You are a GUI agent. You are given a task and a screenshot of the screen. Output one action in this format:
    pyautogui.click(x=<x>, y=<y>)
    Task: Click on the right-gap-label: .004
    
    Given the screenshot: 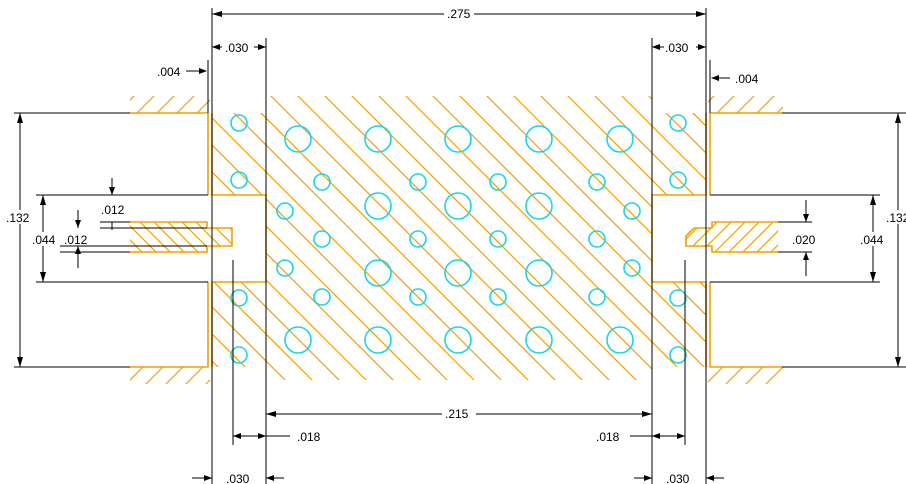 What is the action you would take?
    pyautogui.click(x=747, y=79)
    